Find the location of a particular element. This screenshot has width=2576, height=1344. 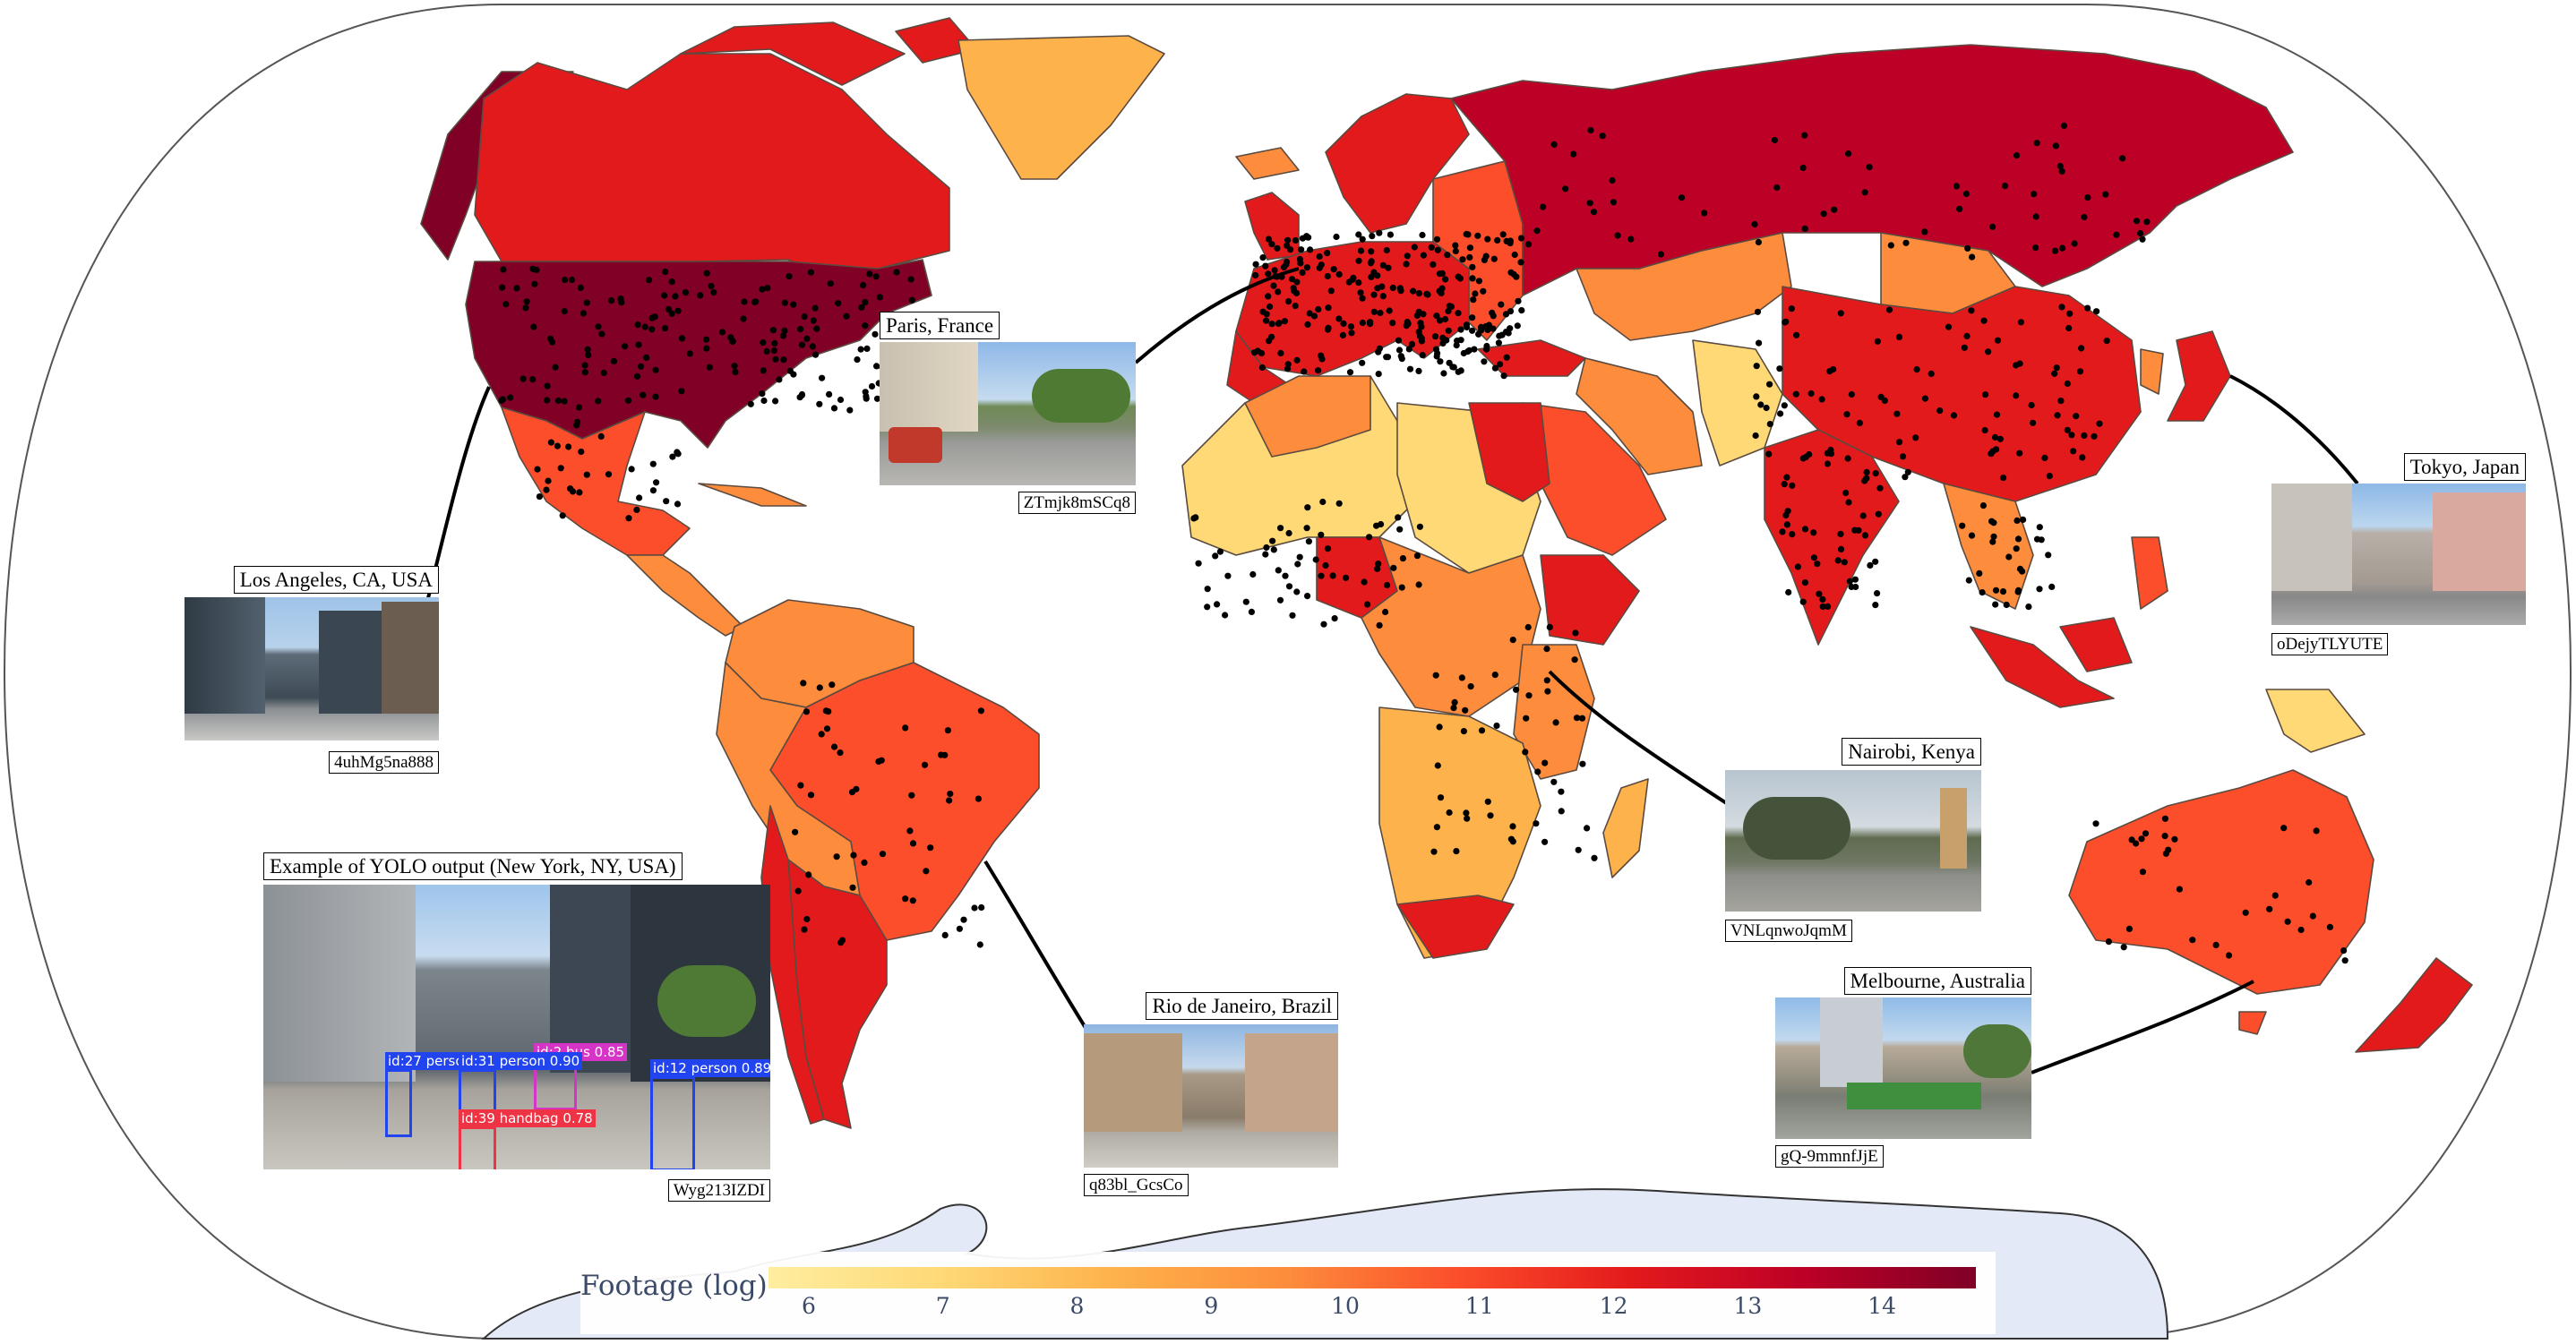

detection-label: id:12 person 0.89 is located at coordinates (710, 1068).